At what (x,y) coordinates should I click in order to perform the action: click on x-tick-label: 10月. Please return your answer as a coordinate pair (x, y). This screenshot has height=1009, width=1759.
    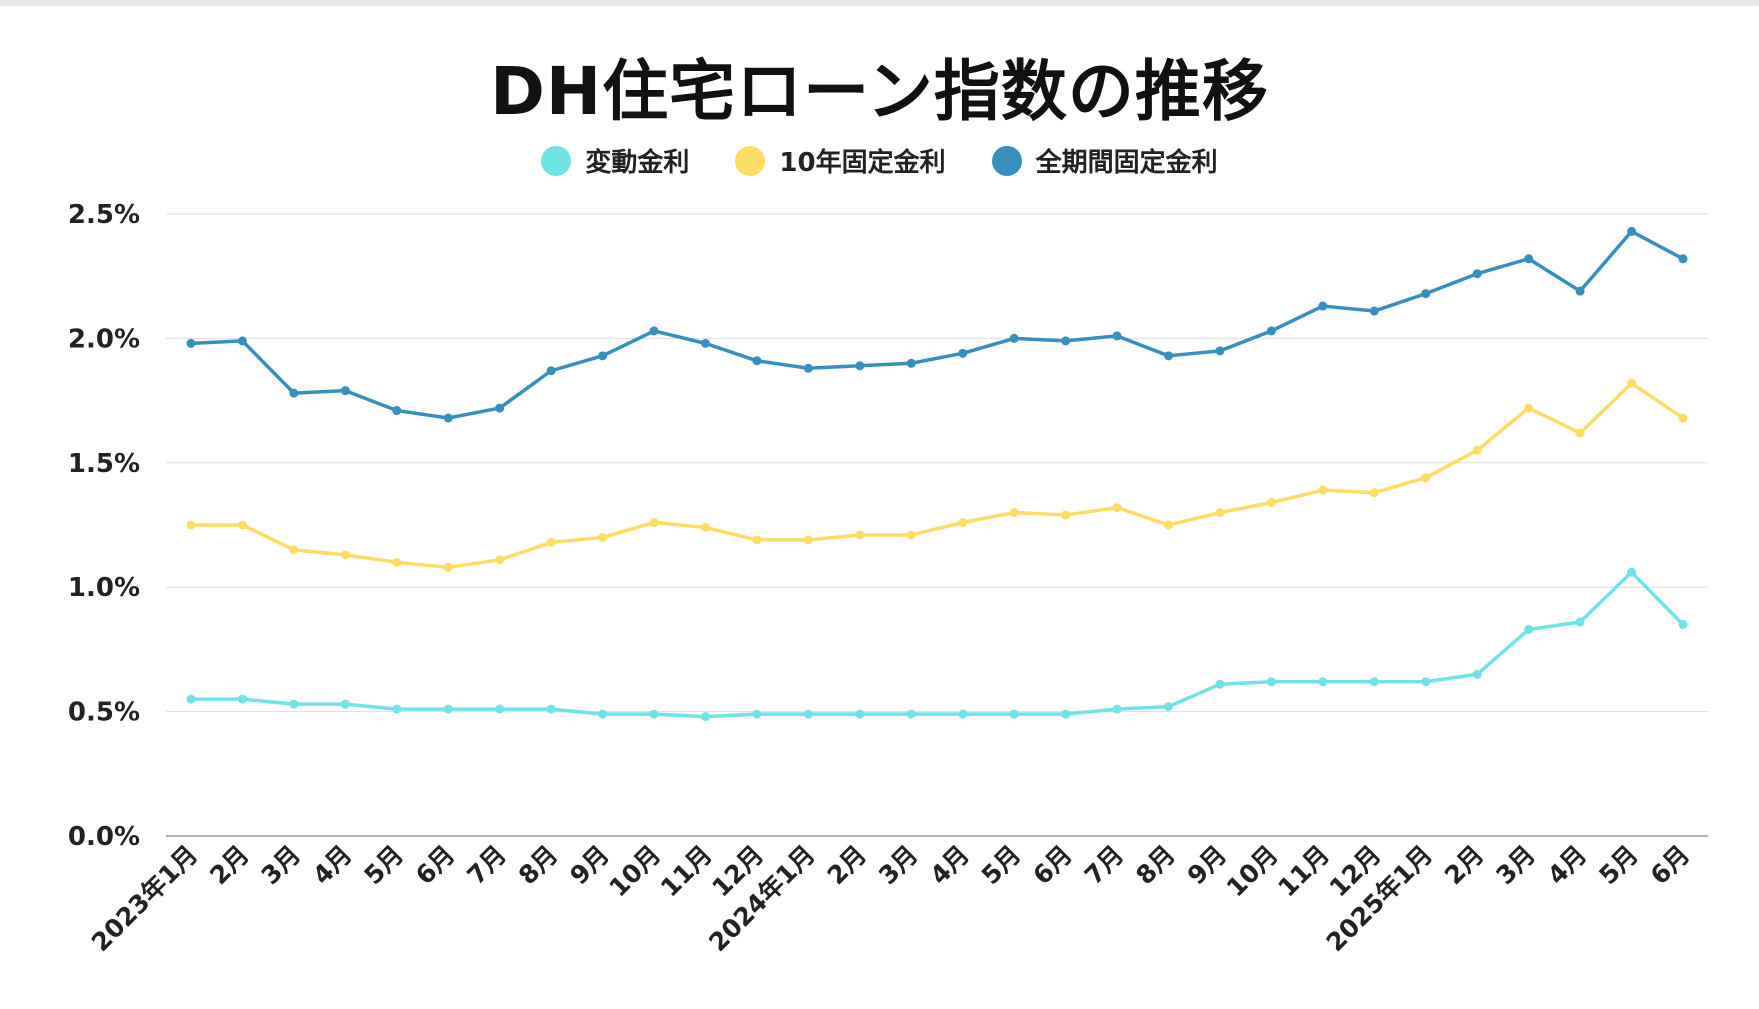
    Looking at the image, I should click on (634, 871).